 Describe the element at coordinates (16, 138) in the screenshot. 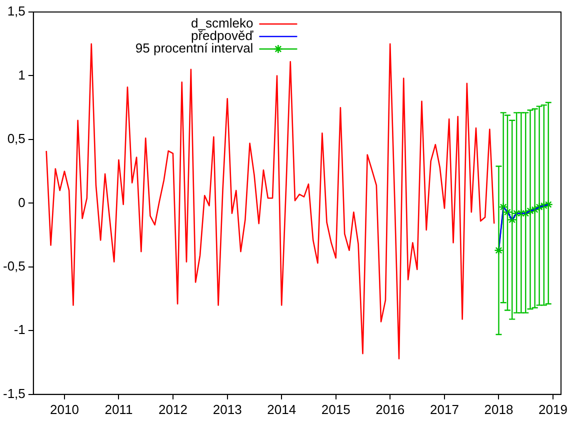

I see `y-tick-label: 0,5` at that location.